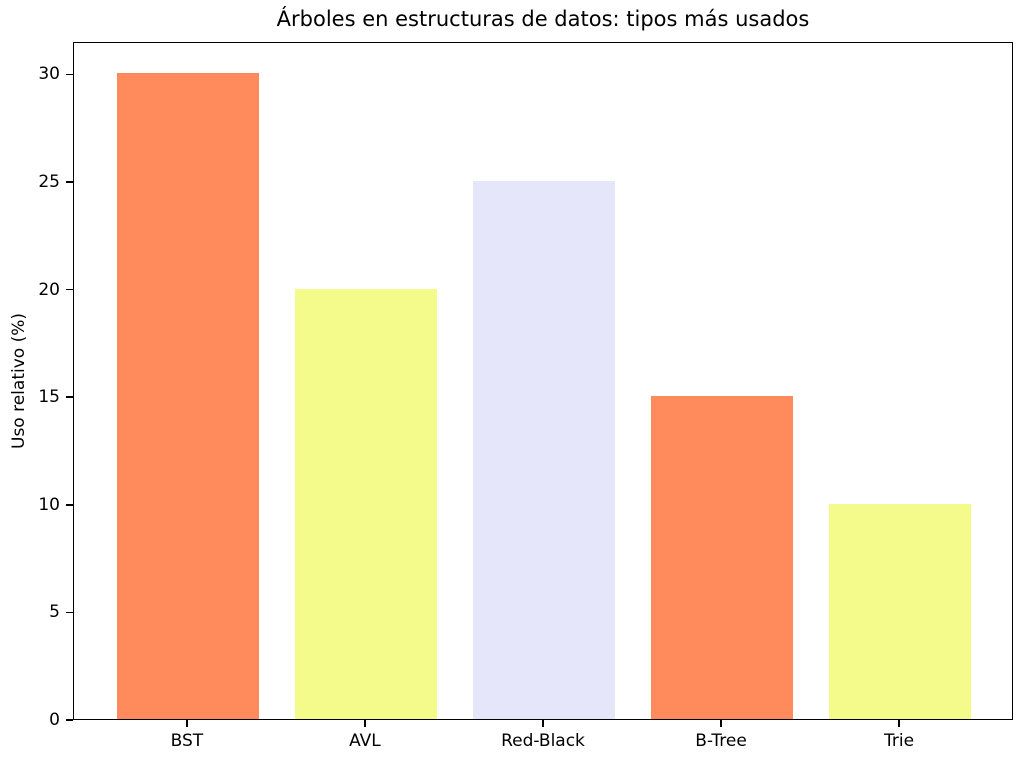 The image size is (1024, 765). Describe the element at coordinates (49, 397) in the screenshot. I see `y-tick-label: 15` at that location.